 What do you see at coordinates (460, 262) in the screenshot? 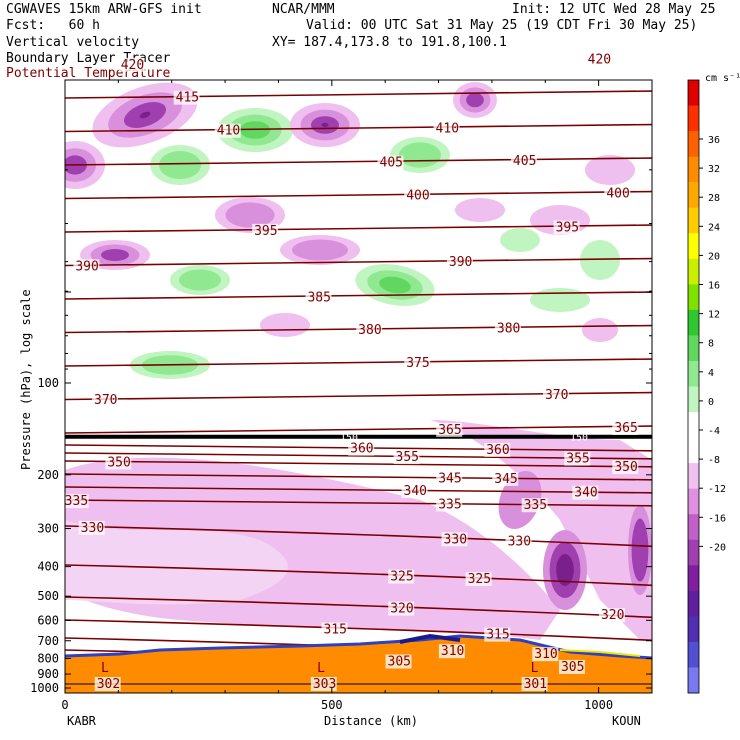
I see `theta-contour-label: 390` at bounding box center [460, 262].